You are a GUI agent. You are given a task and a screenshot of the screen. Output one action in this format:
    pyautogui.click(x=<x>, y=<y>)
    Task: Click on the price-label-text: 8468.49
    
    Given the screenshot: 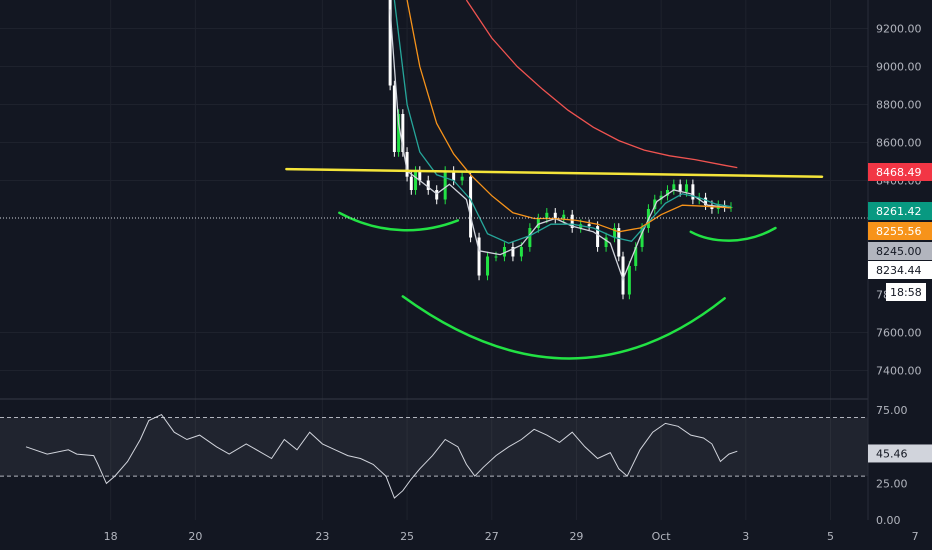 What is the action you would take?
    pyautogui.click(x=899, y=172)
    